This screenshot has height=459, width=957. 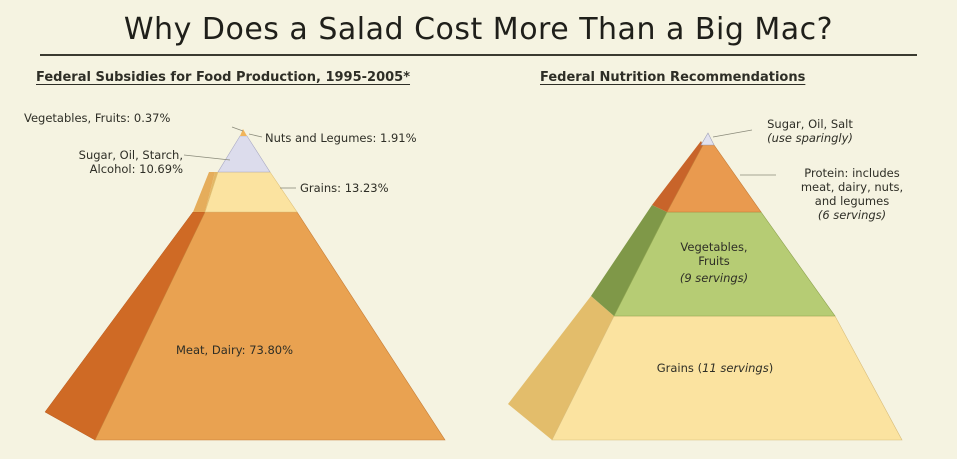 I want to click on label-grains-rec-a: Grains (, so click(x=679, y=368).